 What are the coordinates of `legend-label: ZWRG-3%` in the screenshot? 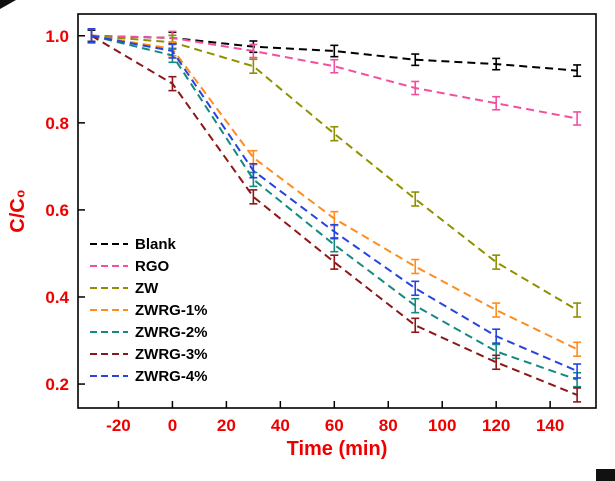 It's located at (171, 354).